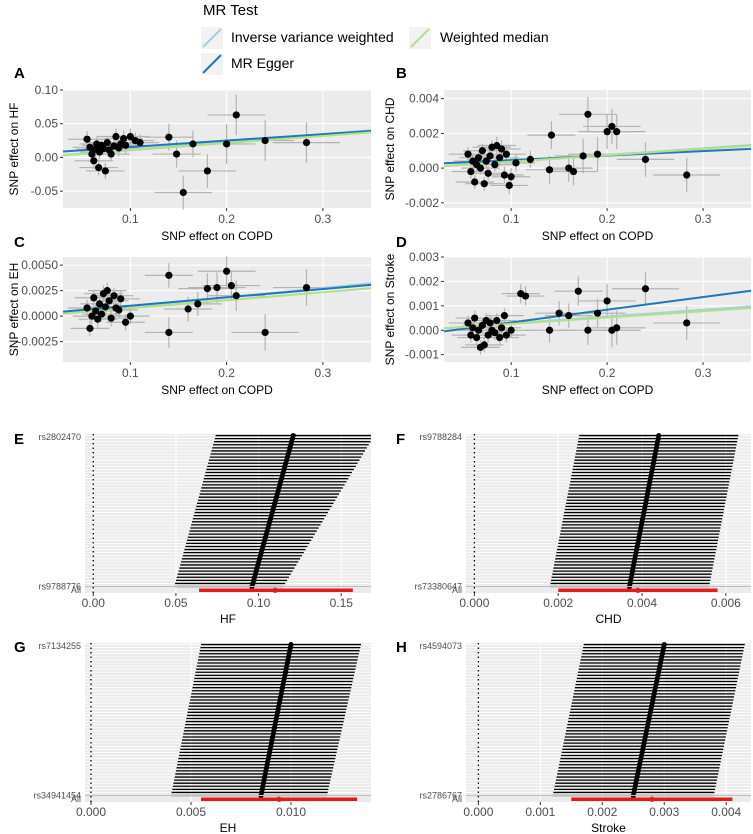  I want to click on y-tick-label: 0.003, so click(424, 257).